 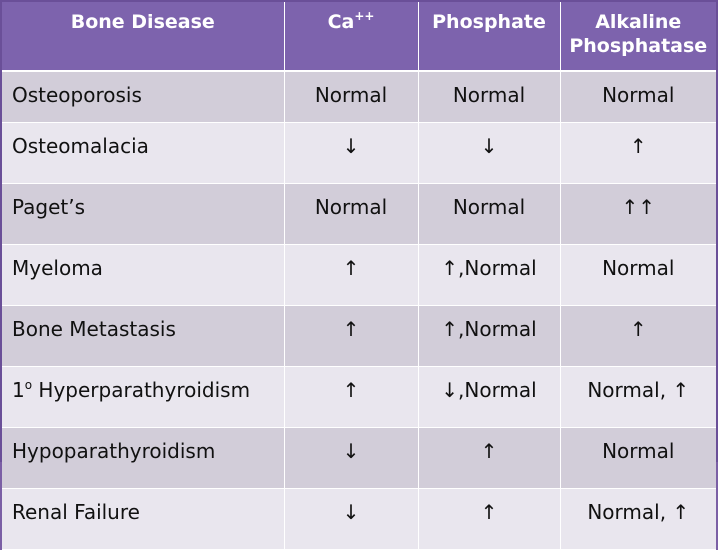 I want to click on disease-cell: Osteoporosis, so click(x=143, y=97).